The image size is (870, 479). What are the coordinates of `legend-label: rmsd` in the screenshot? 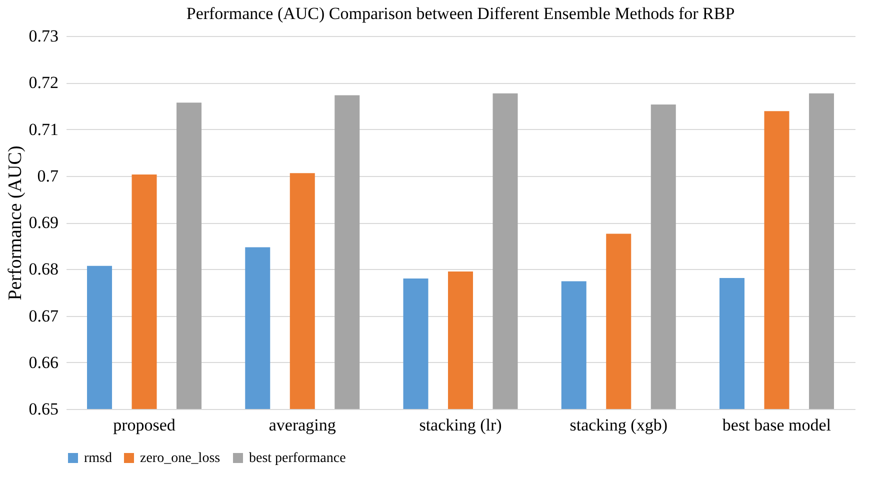 It's located at (98, 458).